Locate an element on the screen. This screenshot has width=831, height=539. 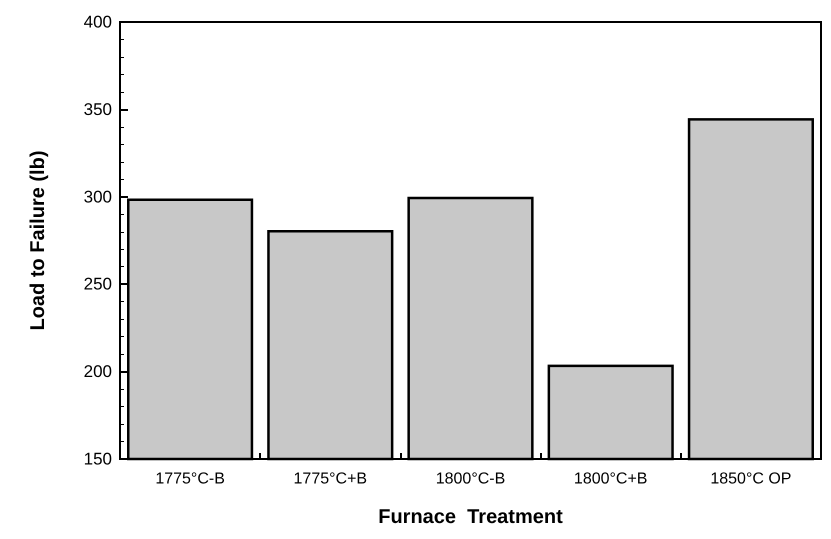
y-axis-title: Load to Failure (lb) is located at coordinates (38, 240).